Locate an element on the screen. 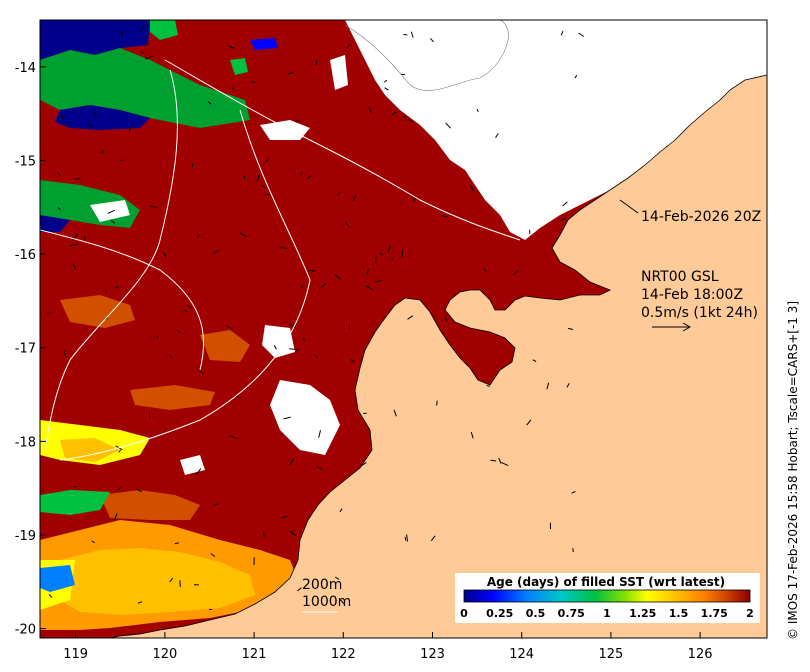 Image resolution: width=810 pixels, height=672 pixels. model-annotation: NRT00 GSL 14-Feb 18:00Z 0.5m/s (1kt 24h) is located at coordinates (699, 300).